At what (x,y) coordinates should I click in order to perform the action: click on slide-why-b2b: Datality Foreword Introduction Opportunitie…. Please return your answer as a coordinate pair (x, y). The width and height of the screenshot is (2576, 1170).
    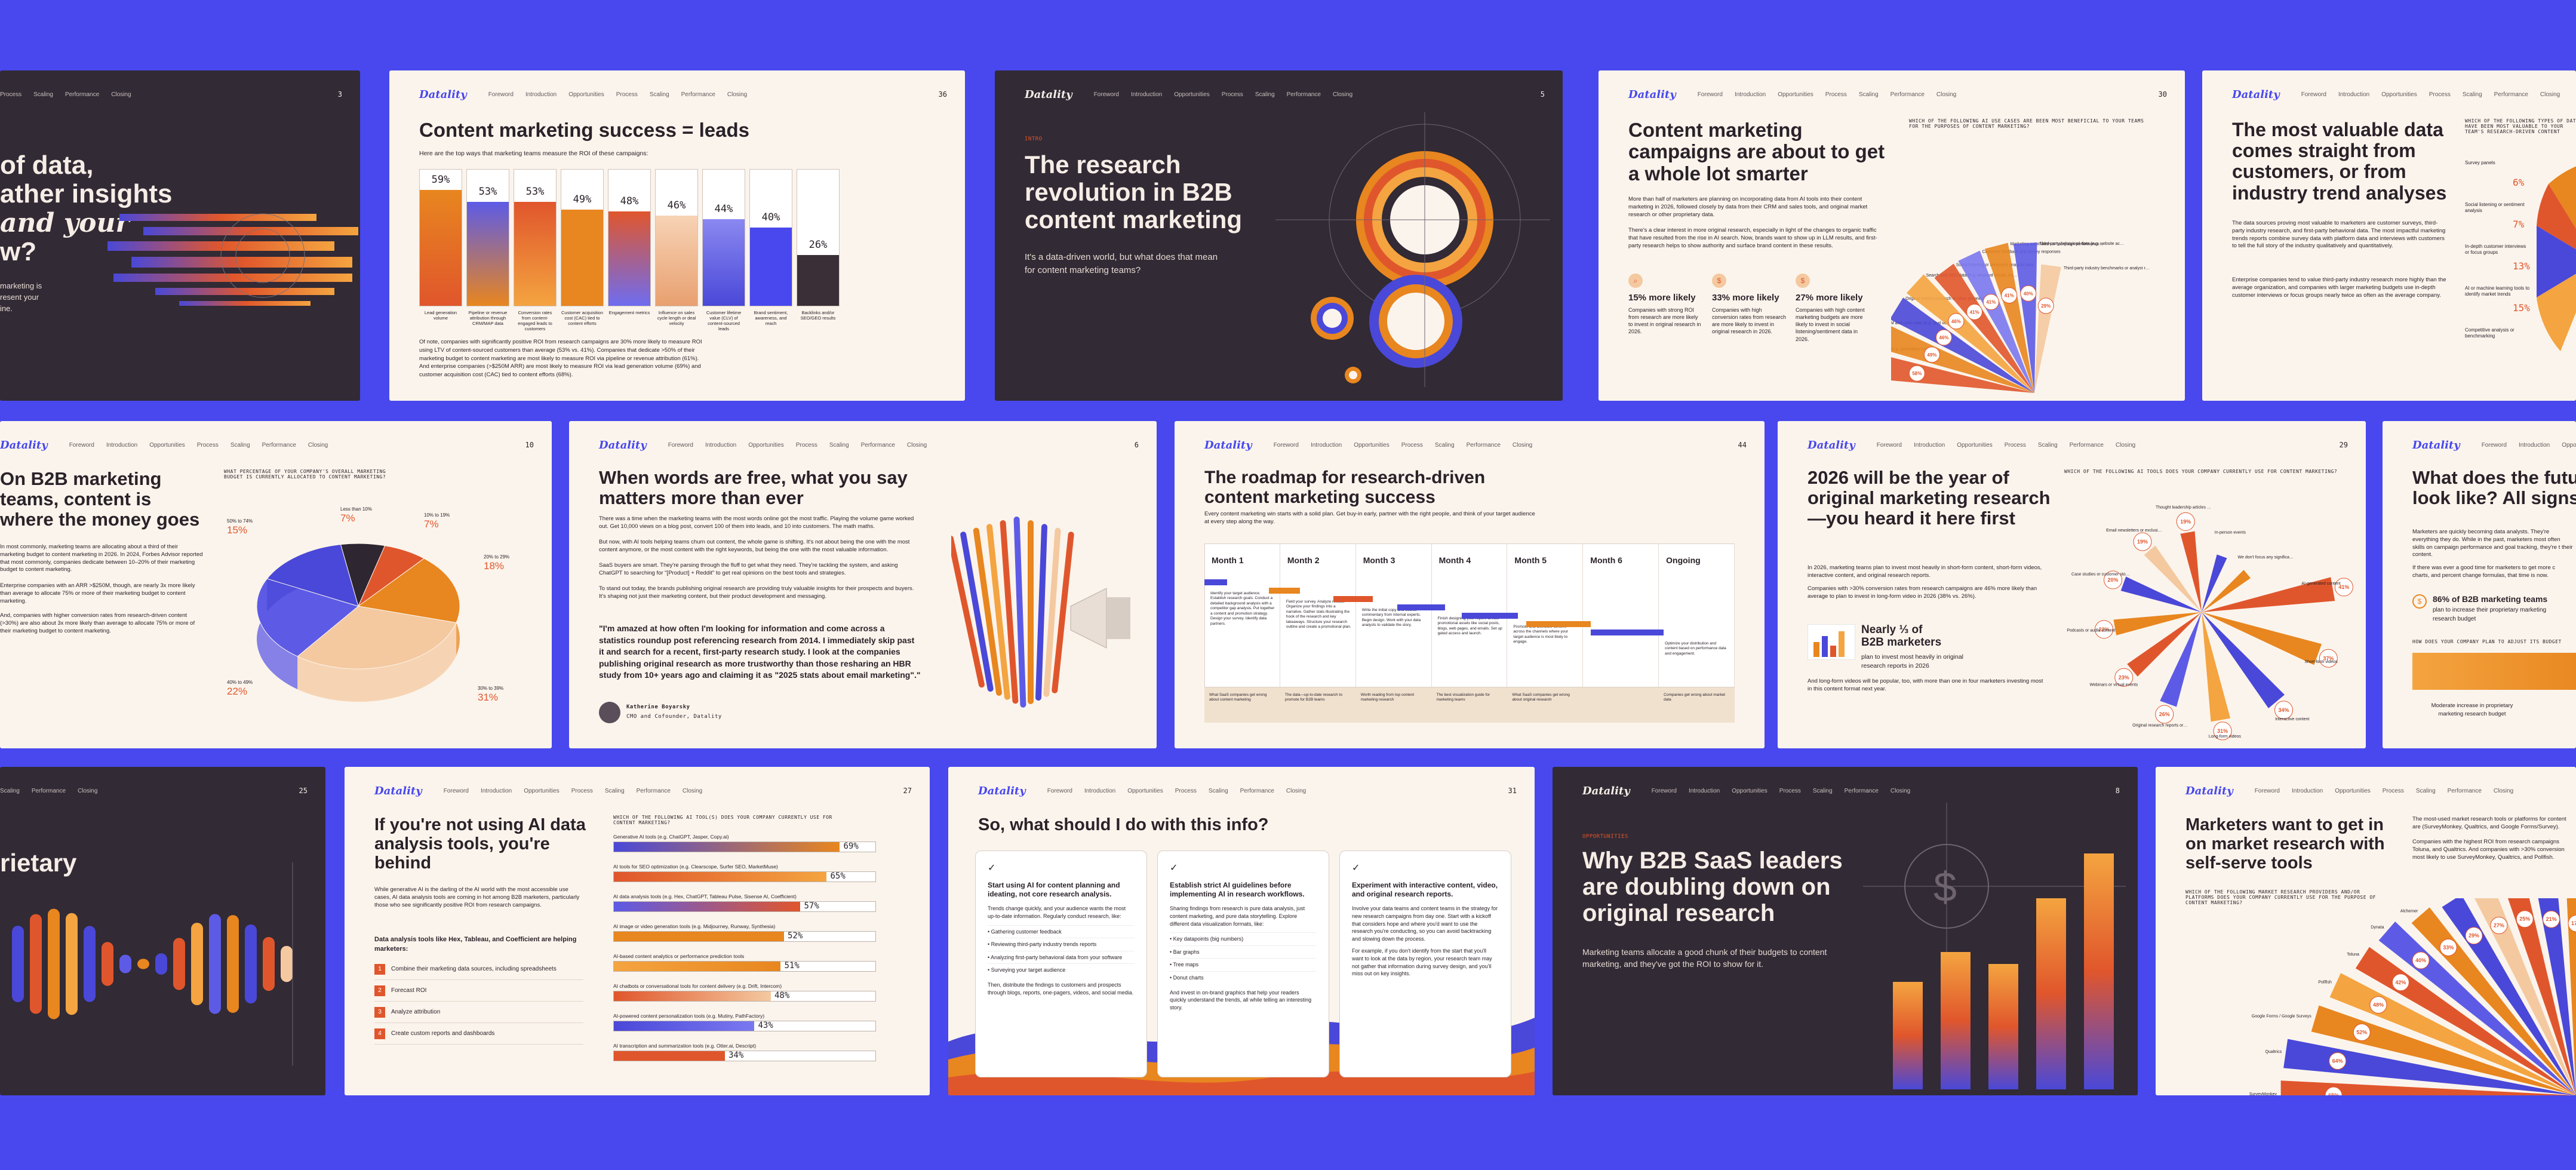
    Looking at the image, I should click on (1845, 931).